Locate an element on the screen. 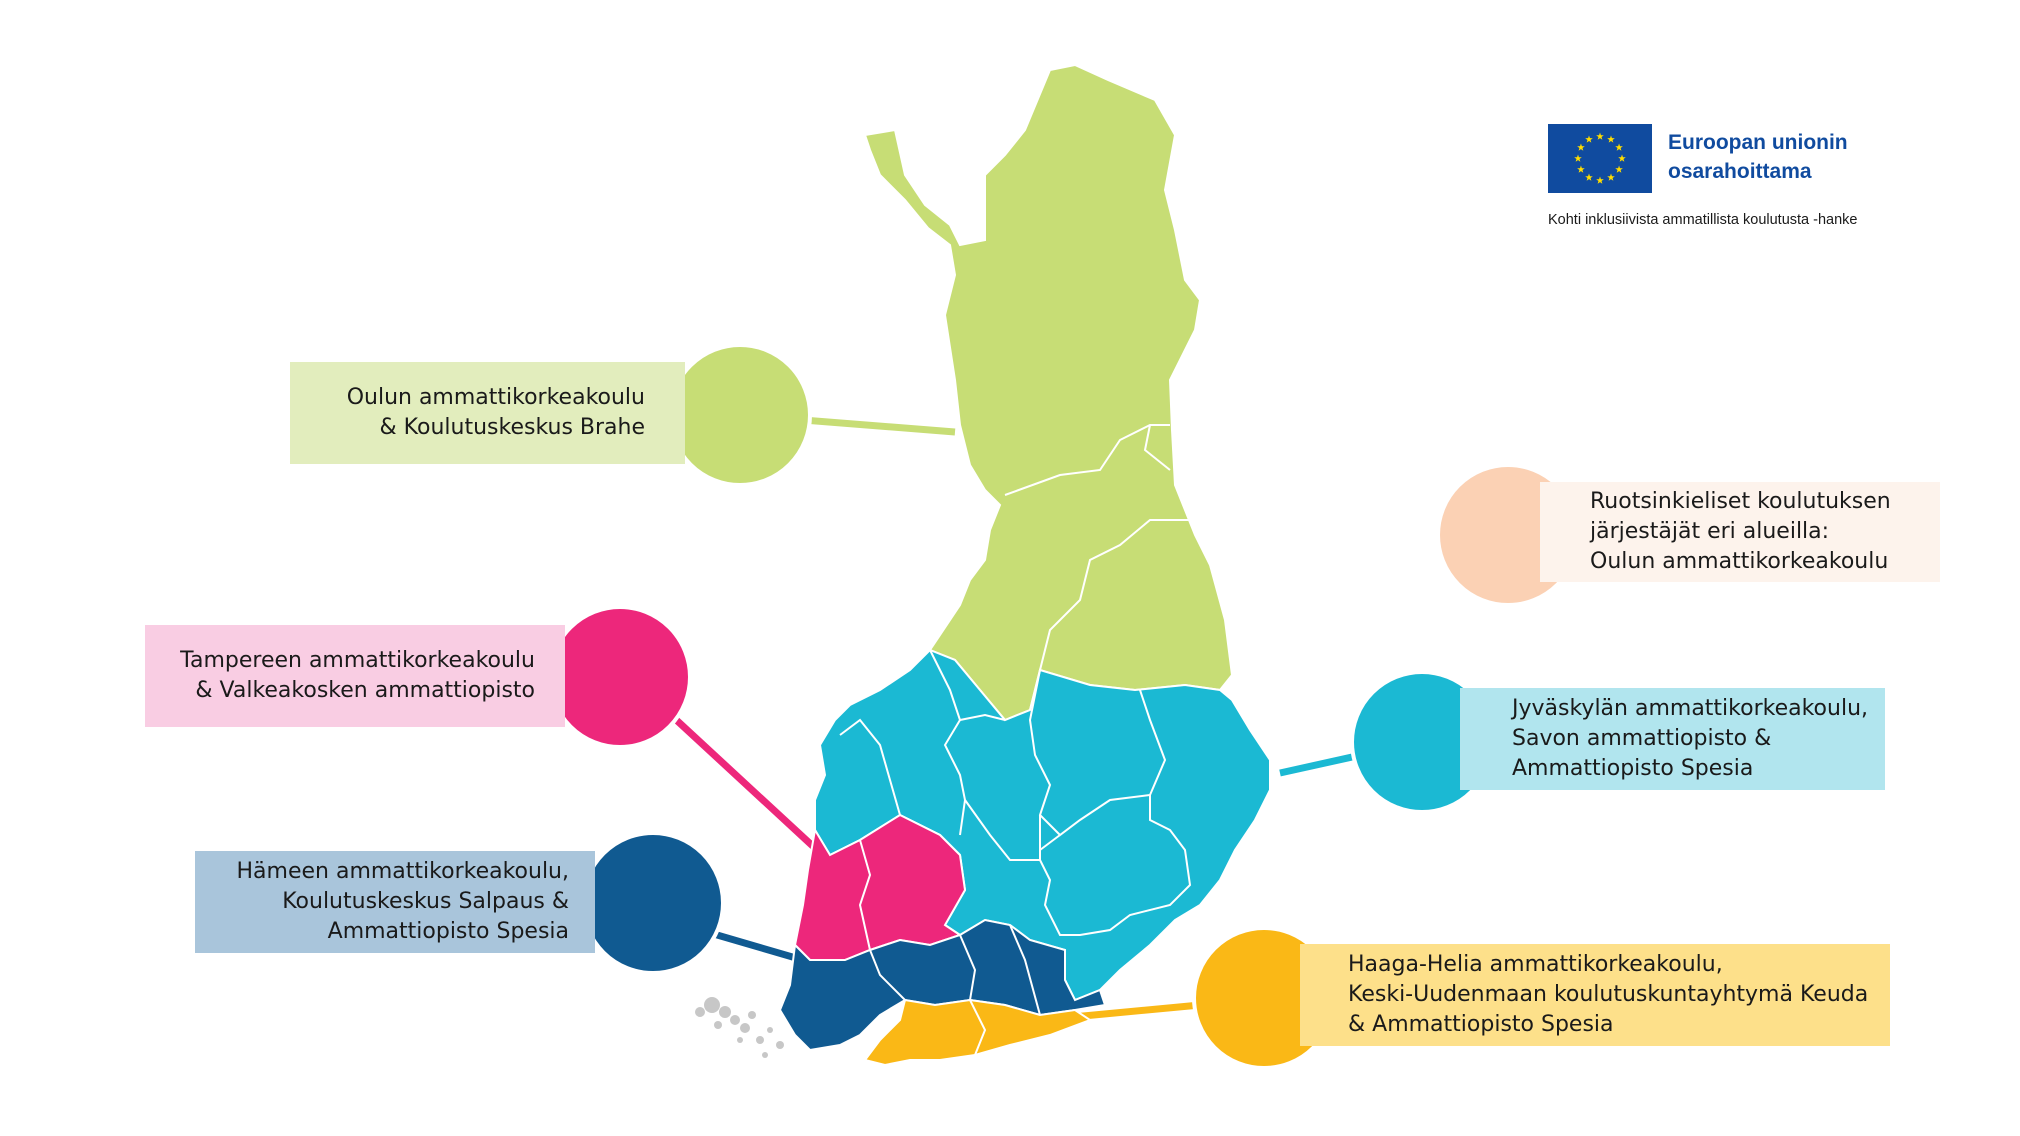 The height and width of the screenshot is (1136, 2020). label-north-line-2: & Koulutuskeskus Brahe is located at coordinates (512, 427).